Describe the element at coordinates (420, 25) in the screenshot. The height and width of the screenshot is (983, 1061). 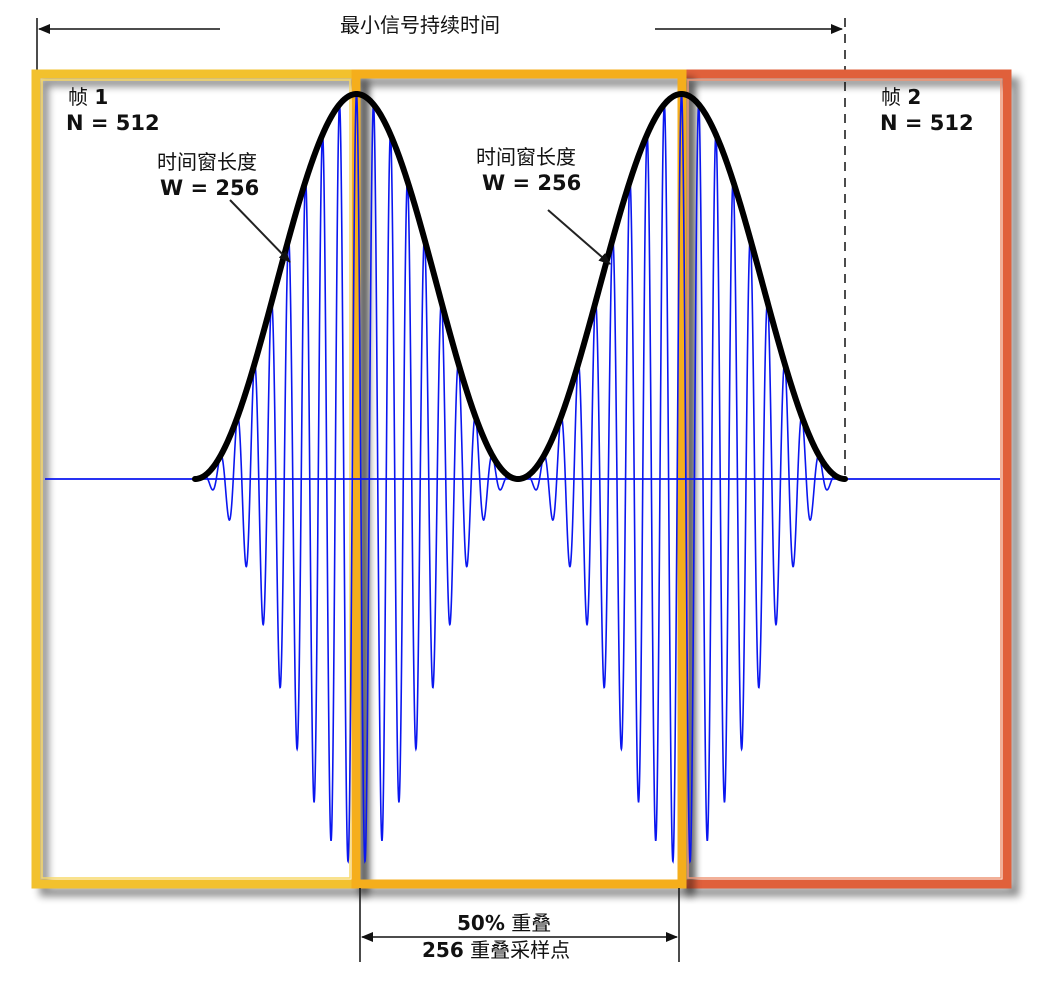
I see `diagram-title: 最小信号持续时间` at that location.